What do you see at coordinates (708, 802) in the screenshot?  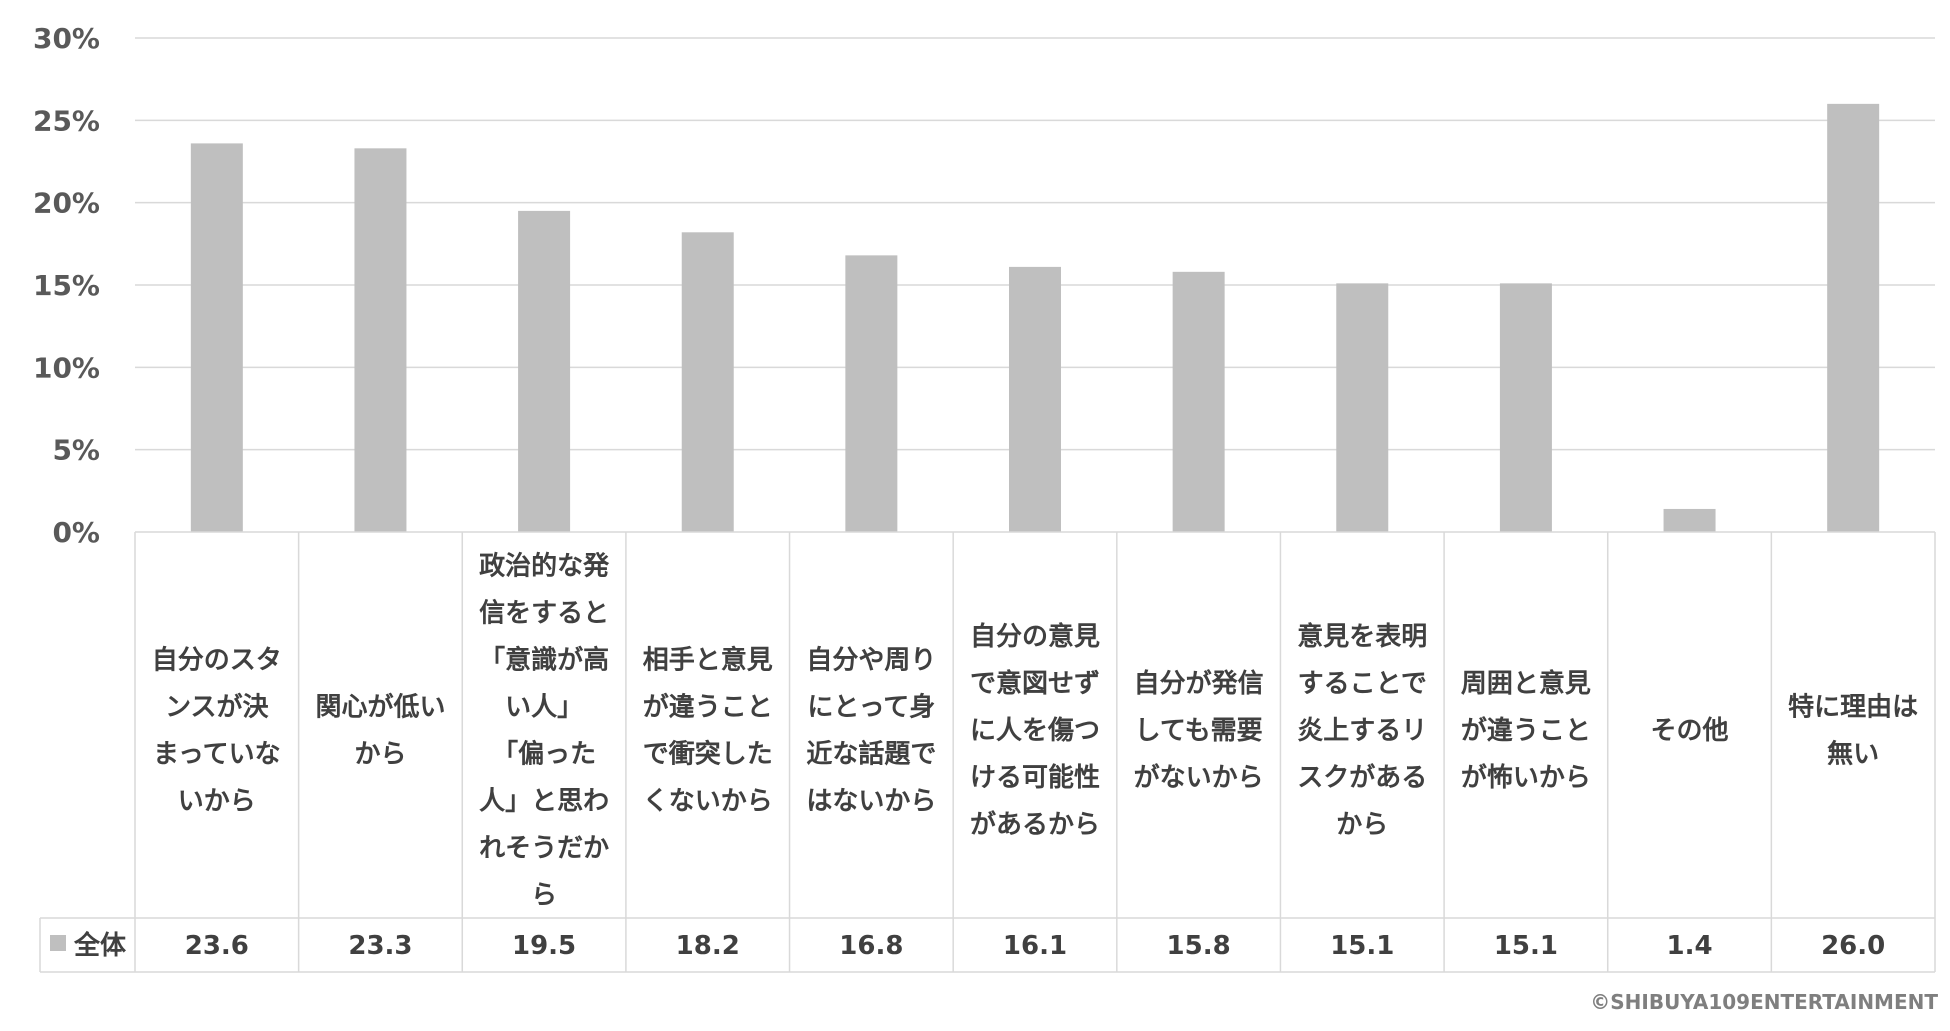 I see `x-category-label: くないから` at bounding box center [708, 802].